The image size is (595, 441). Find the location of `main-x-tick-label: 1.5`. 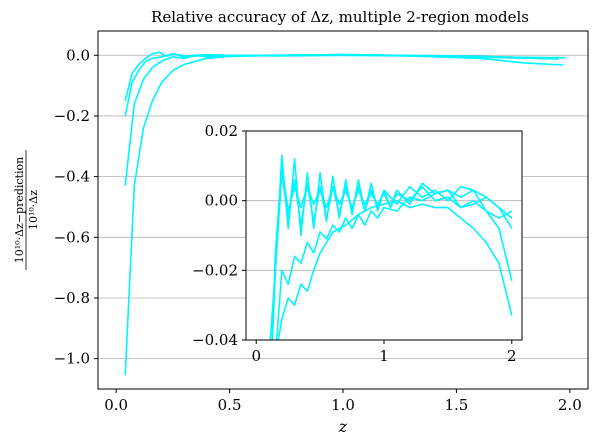

main-x-tick-label: 1.5 is located at coordinates (456, 405).